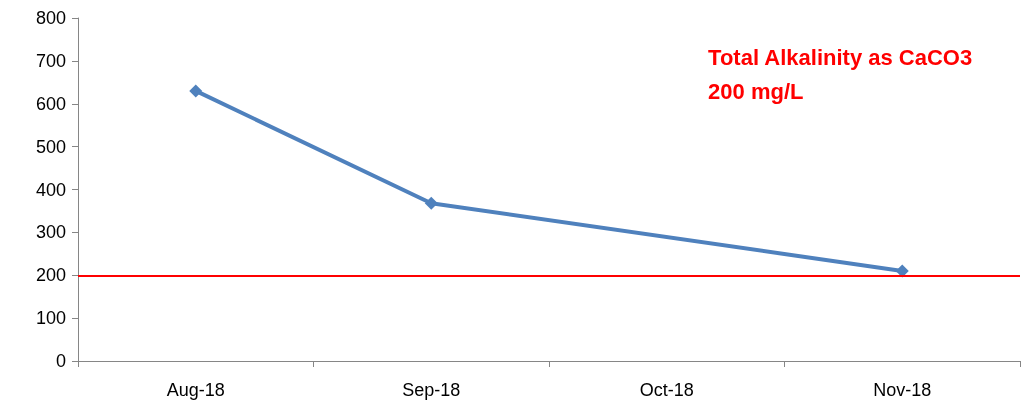 This screenshot has width=1028, height=419. Describe the element at coordinates (902, 390) in the screenshot. I see `x-tick-label: Nov-18` at that location.